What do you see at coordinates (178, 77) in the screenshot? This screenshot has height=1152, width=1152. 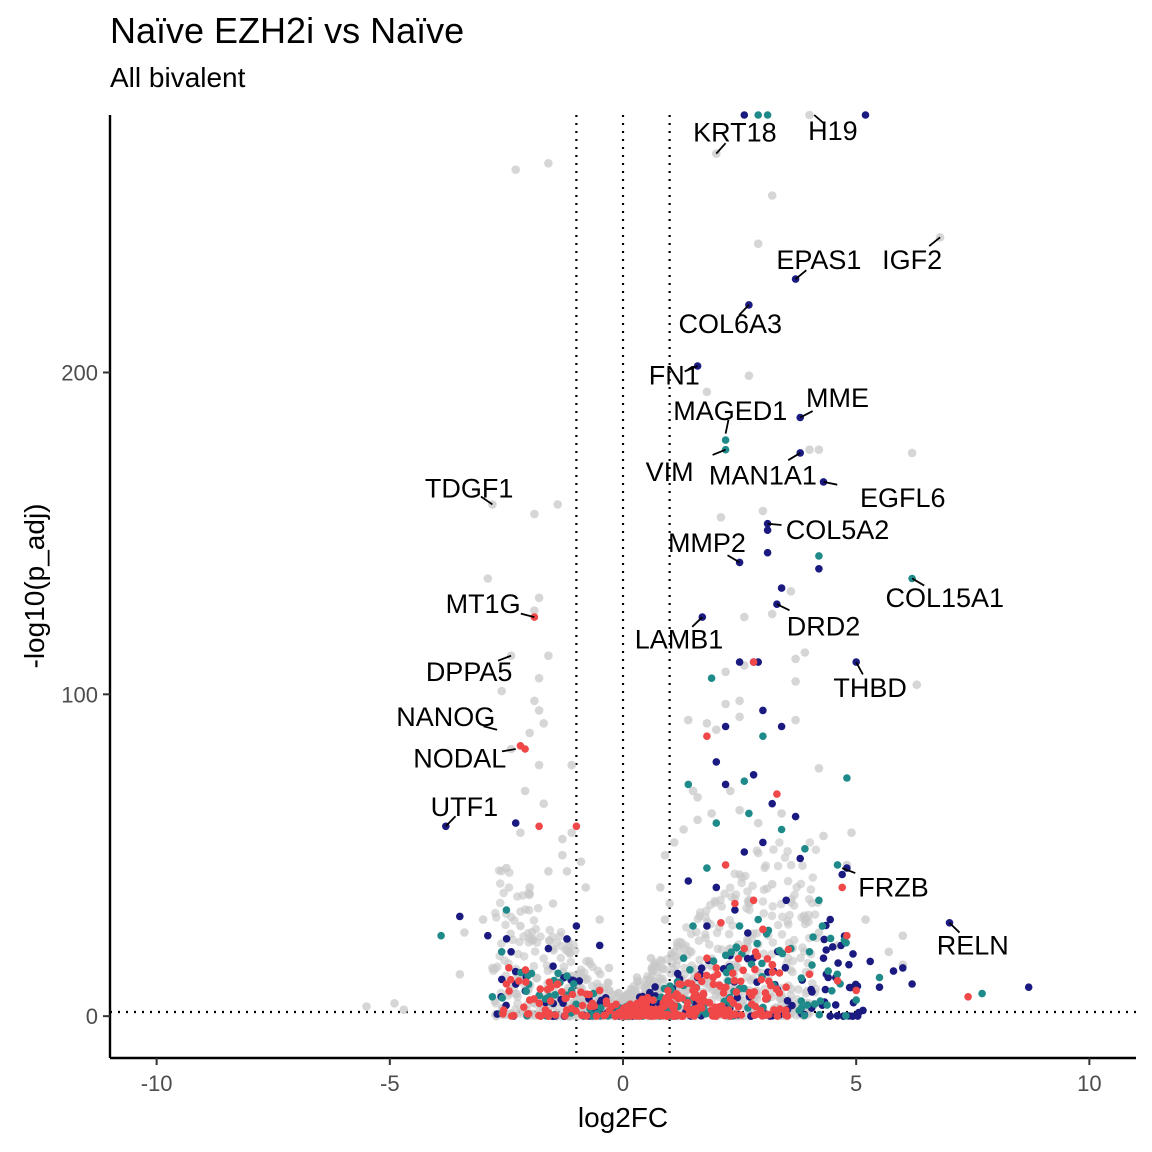 I see `chart-subtitle: All bivalent` at bounding box center [178, 77].